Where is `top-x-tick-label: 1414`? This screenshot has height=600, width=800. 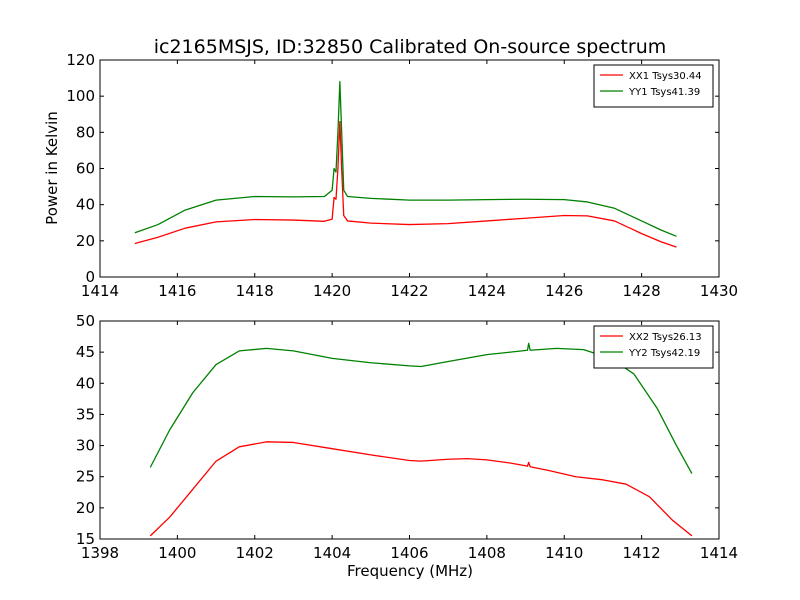 top-x-tick-label: 1414 is located at coordinates (100, 291).